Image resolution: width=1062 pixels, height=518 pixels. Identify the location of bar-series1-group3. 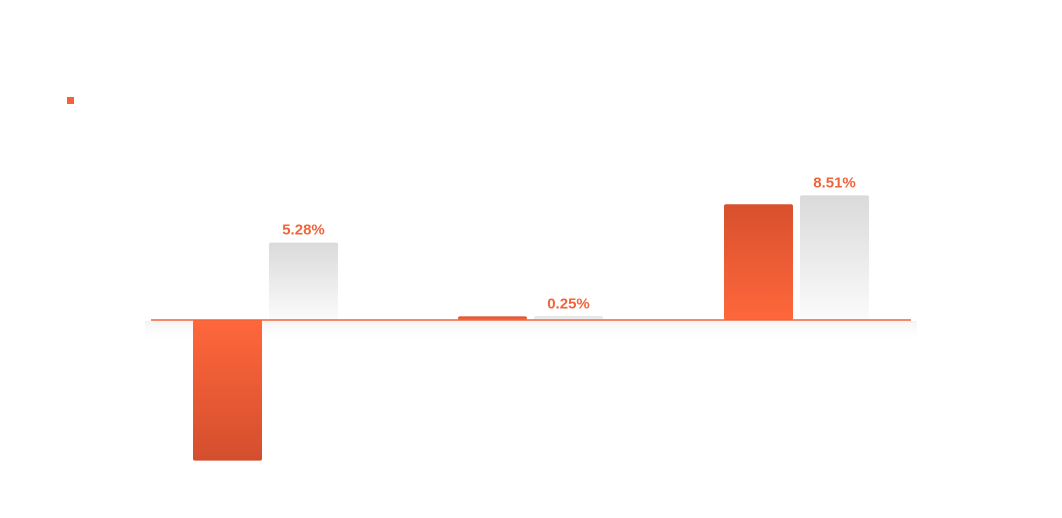
(758, 262).